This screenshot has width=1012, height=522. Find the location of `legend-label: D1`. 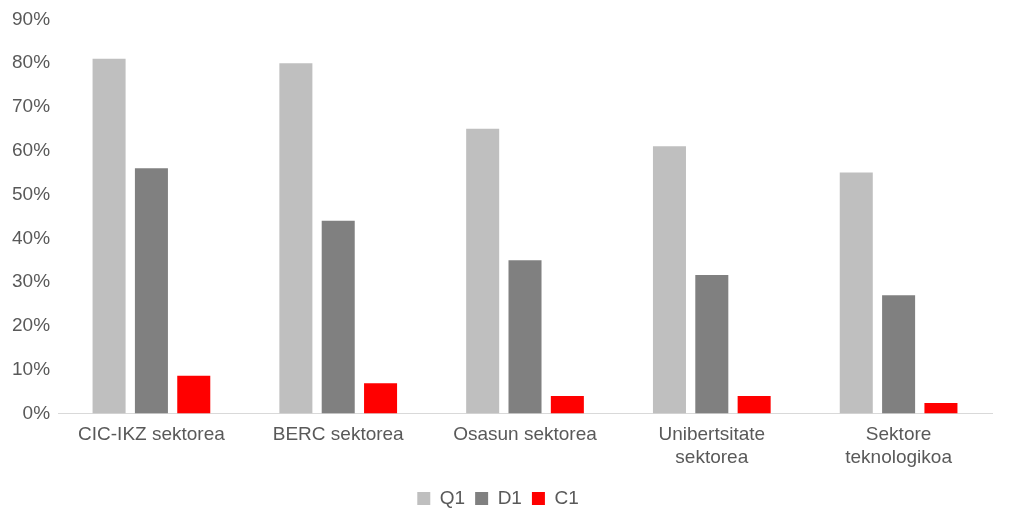

legend-label: D1 is located at coordinates (509, 497).